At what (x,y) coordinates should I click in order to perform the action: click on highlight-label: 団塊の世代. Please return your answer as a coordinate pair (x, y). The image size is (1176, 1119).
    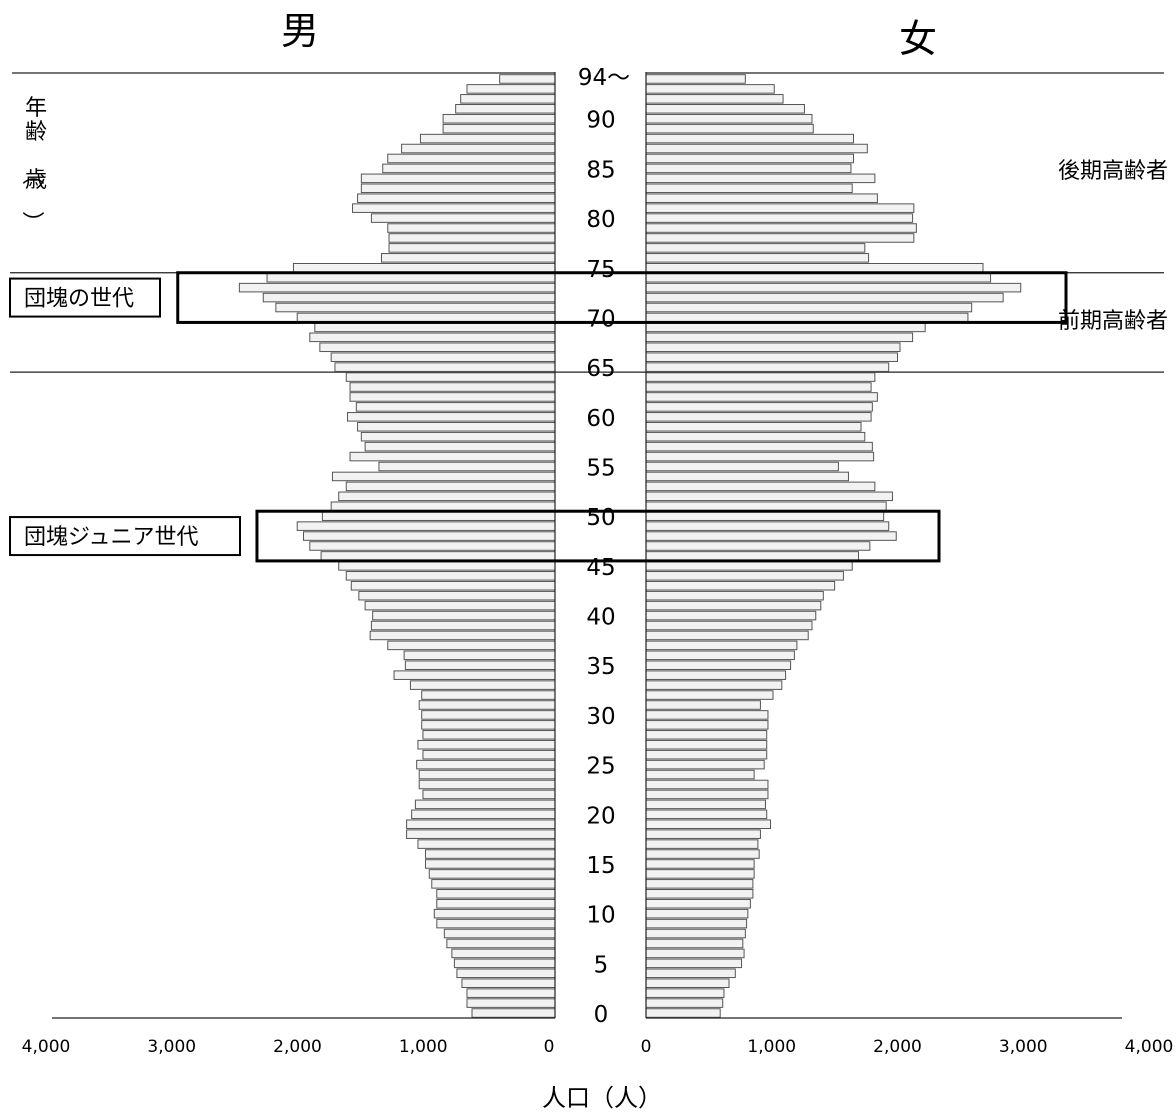
    Looking at the image, I should click on (79, 299).